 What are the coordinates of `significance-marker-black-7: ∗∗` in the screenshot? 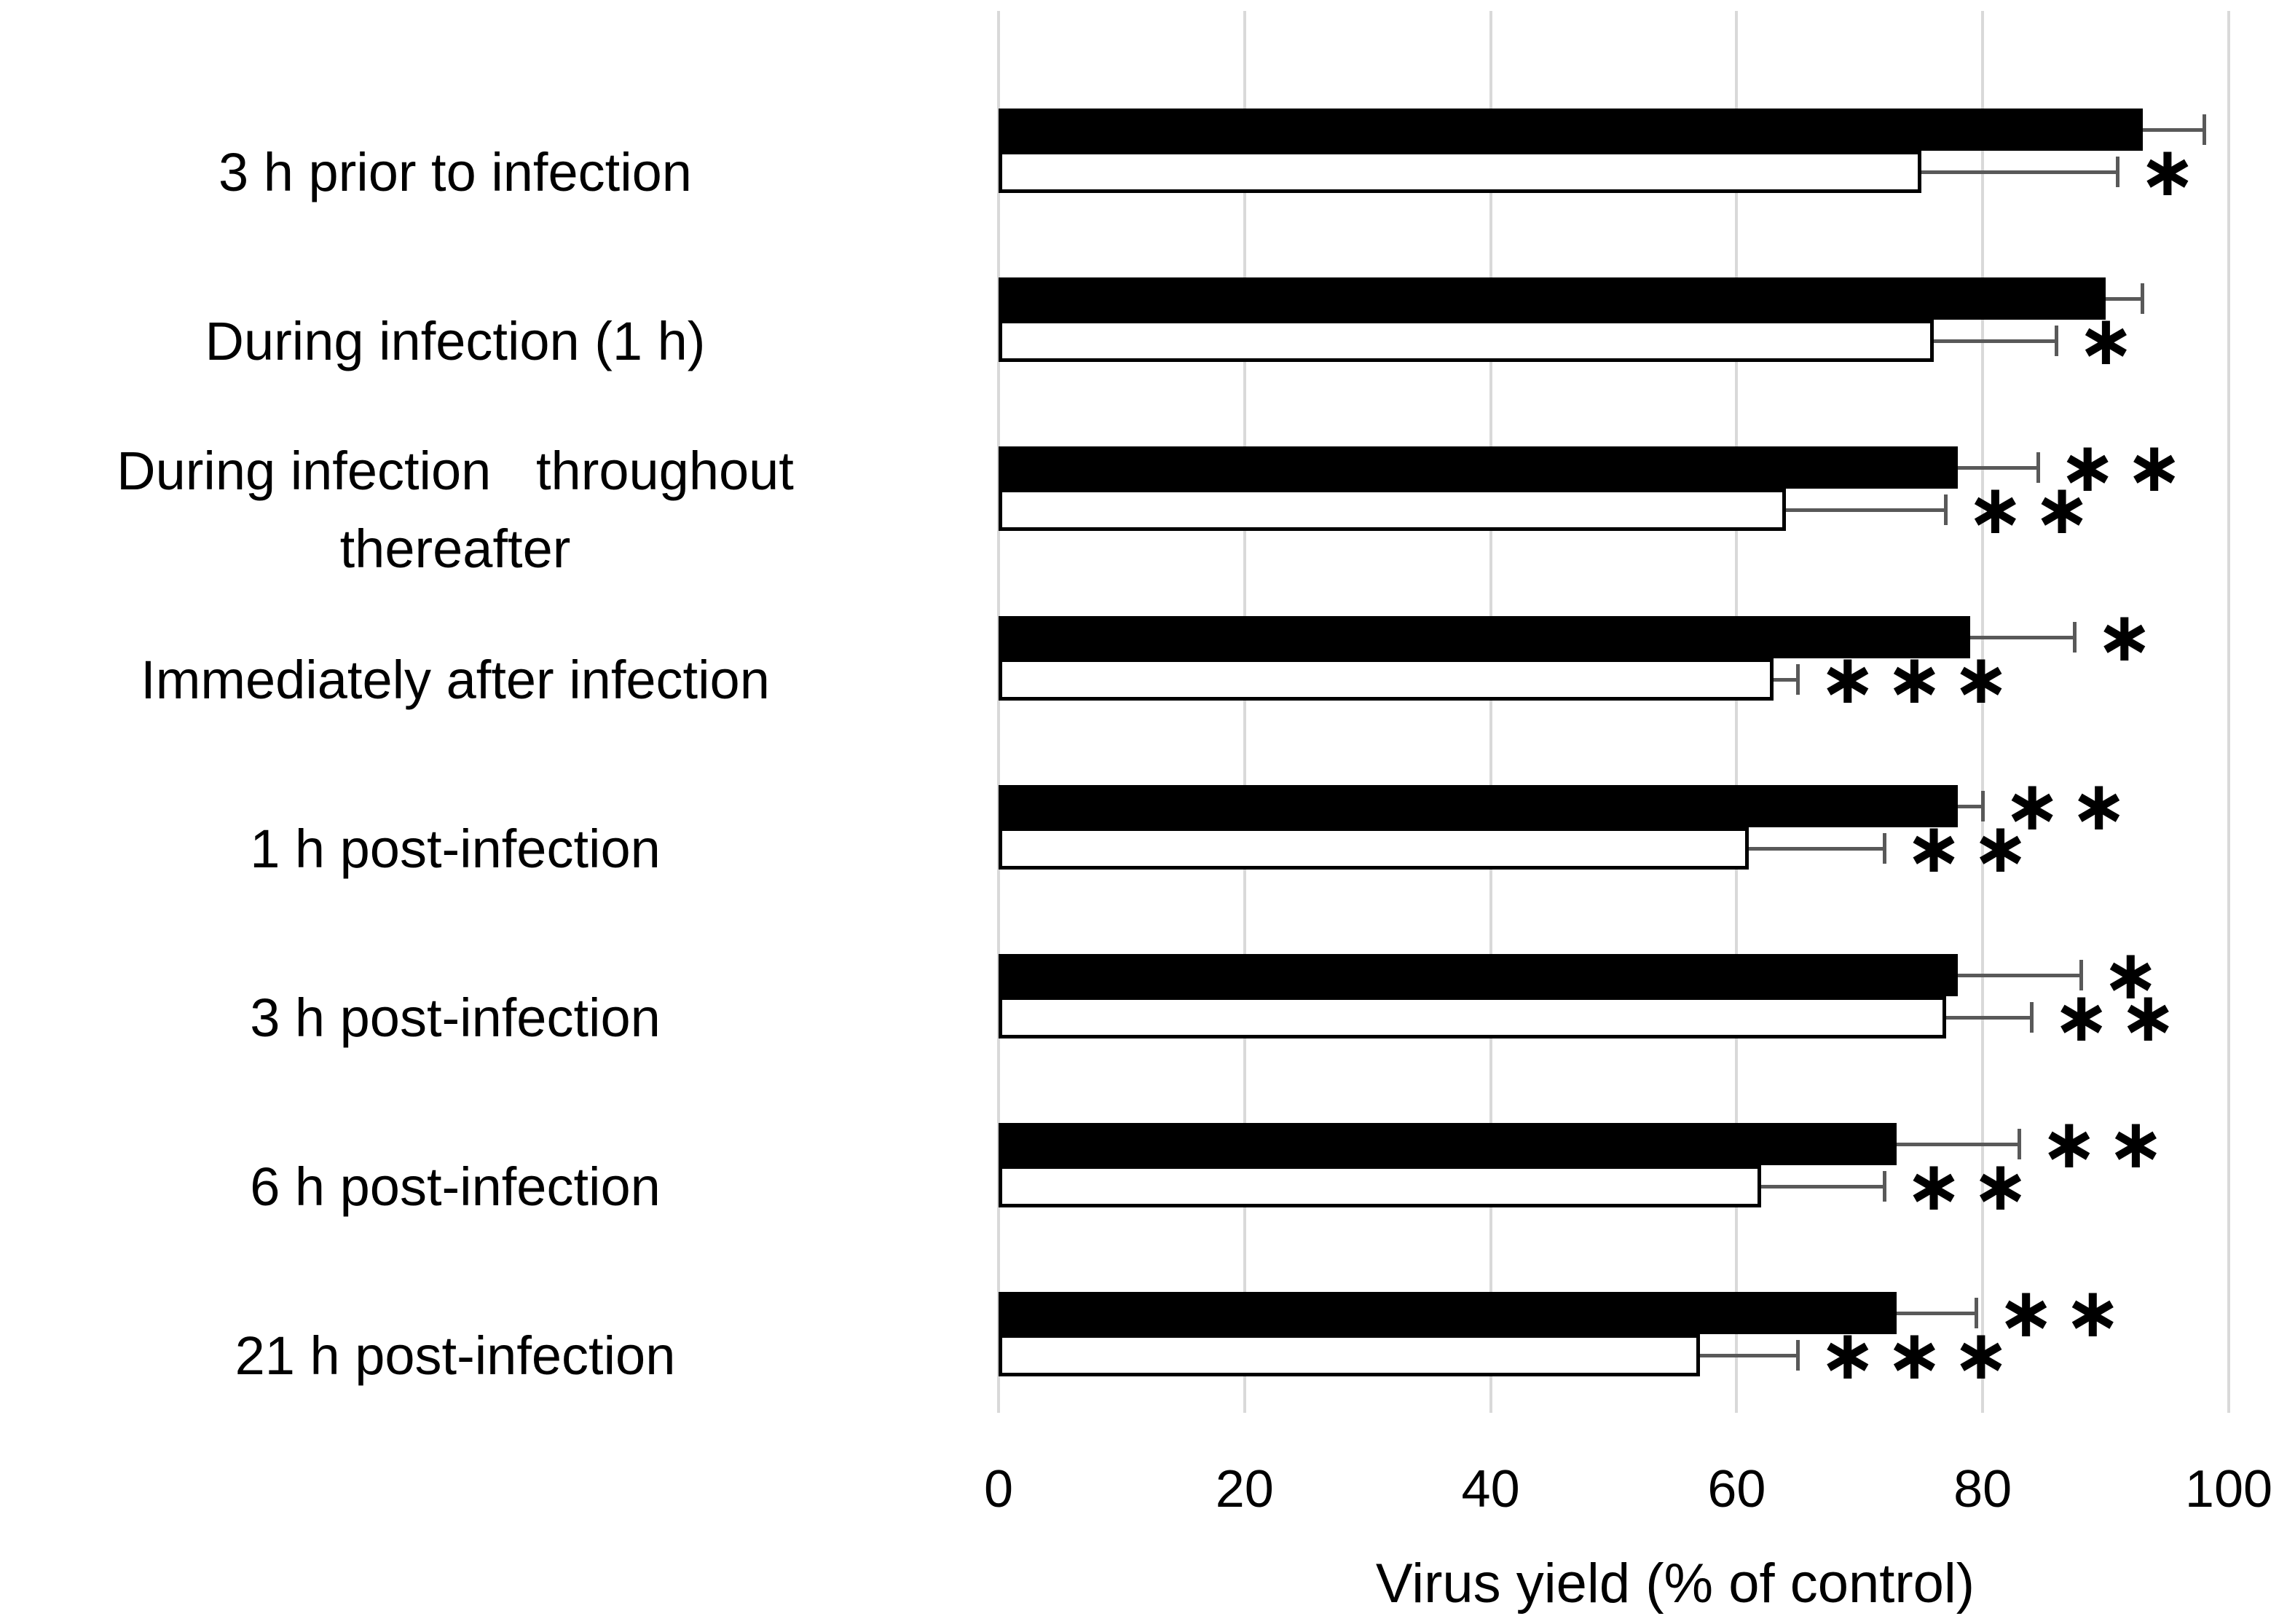 It's located at (2063, 1313).